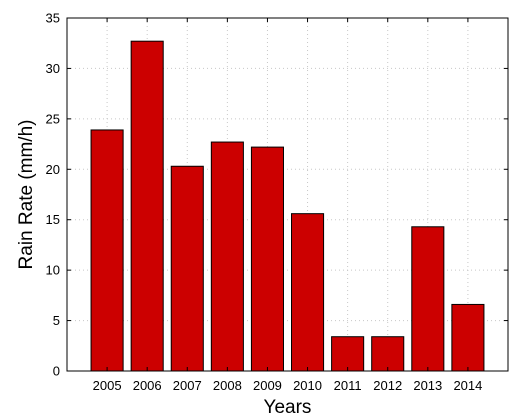  Describe the element at coordinates (147, 385) in the screenshot. I see `x-tick-label-2006: 2006` at that location.